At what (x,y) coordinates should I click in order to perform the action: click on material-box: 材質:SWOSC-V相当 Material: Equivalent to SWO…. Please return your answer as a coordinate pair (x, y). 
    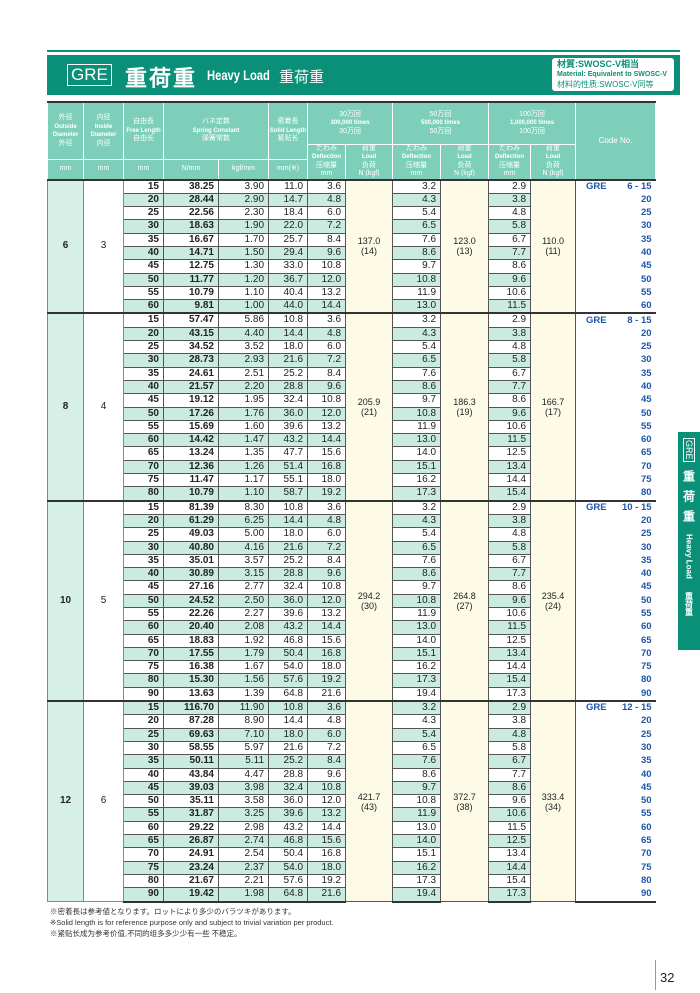
    Looking at the image, I should click on (613, 74).